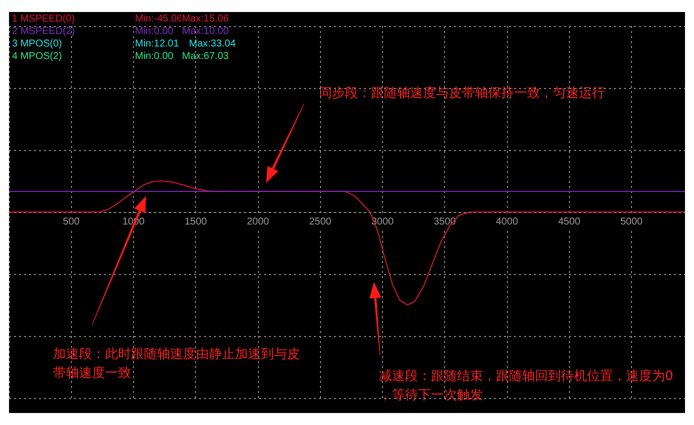 The width and height of the screenshot is (694, 425). What do you see at coordinates (632, 222) in the screenshot?
I see `x-tick-label: 5000` at bounding box center [632, 222].